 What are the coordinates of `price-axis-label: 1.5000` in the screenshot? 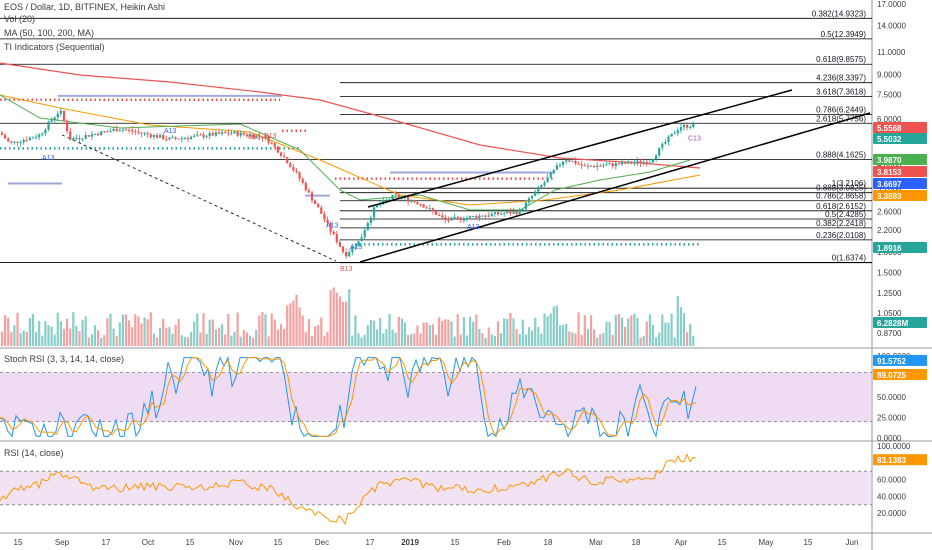 It's located at (889, 272).